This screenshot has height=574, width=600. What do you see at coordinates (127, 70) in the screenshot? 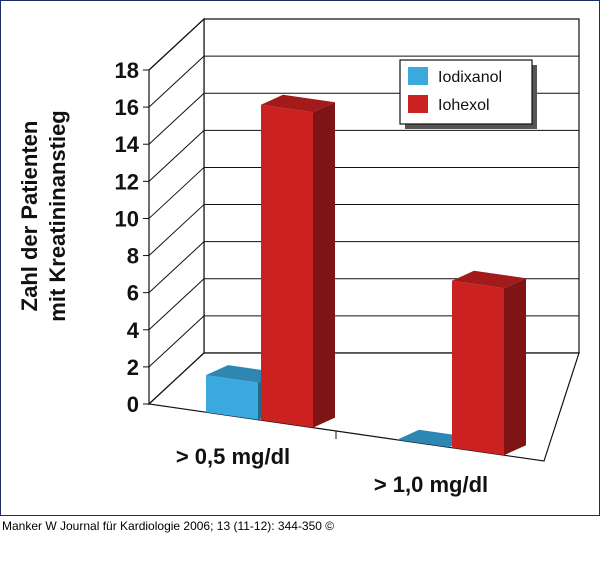
I see `y-tick-label: 18` at bounding box center [127, 70].